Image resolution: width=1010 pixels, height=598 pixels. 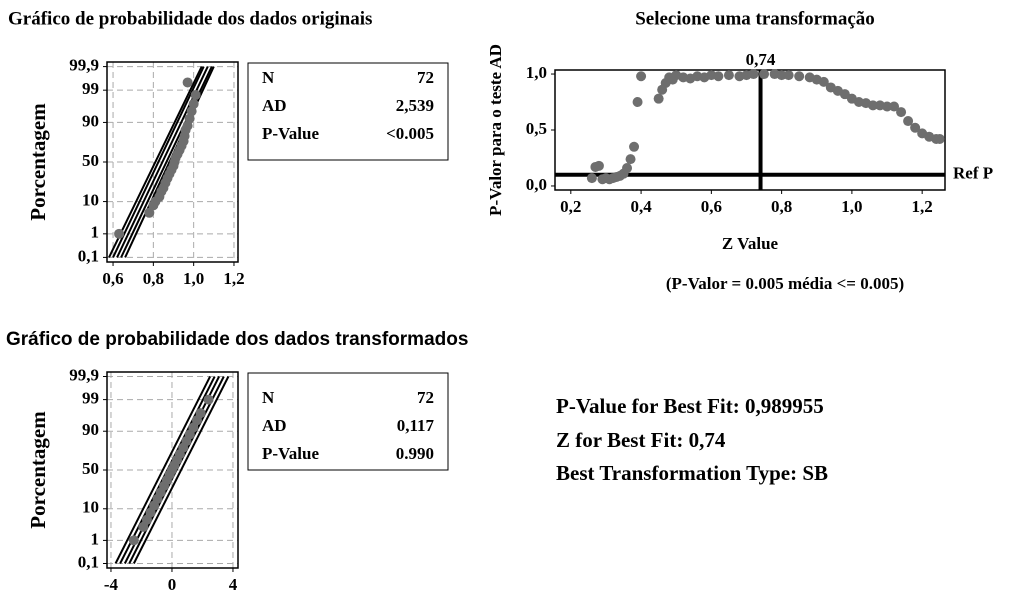 What do you see at coordinates (570, 206) in the screenshot?
I see `x-tick-label: 0,2` at bounding box center [570, 206].